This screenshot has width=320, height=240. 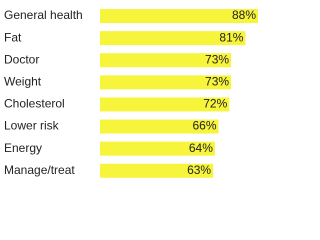 What do you see at coordinates (199, 170) in the screenshot?
I see `value-label: 63%` at bounding box center [199, 170].